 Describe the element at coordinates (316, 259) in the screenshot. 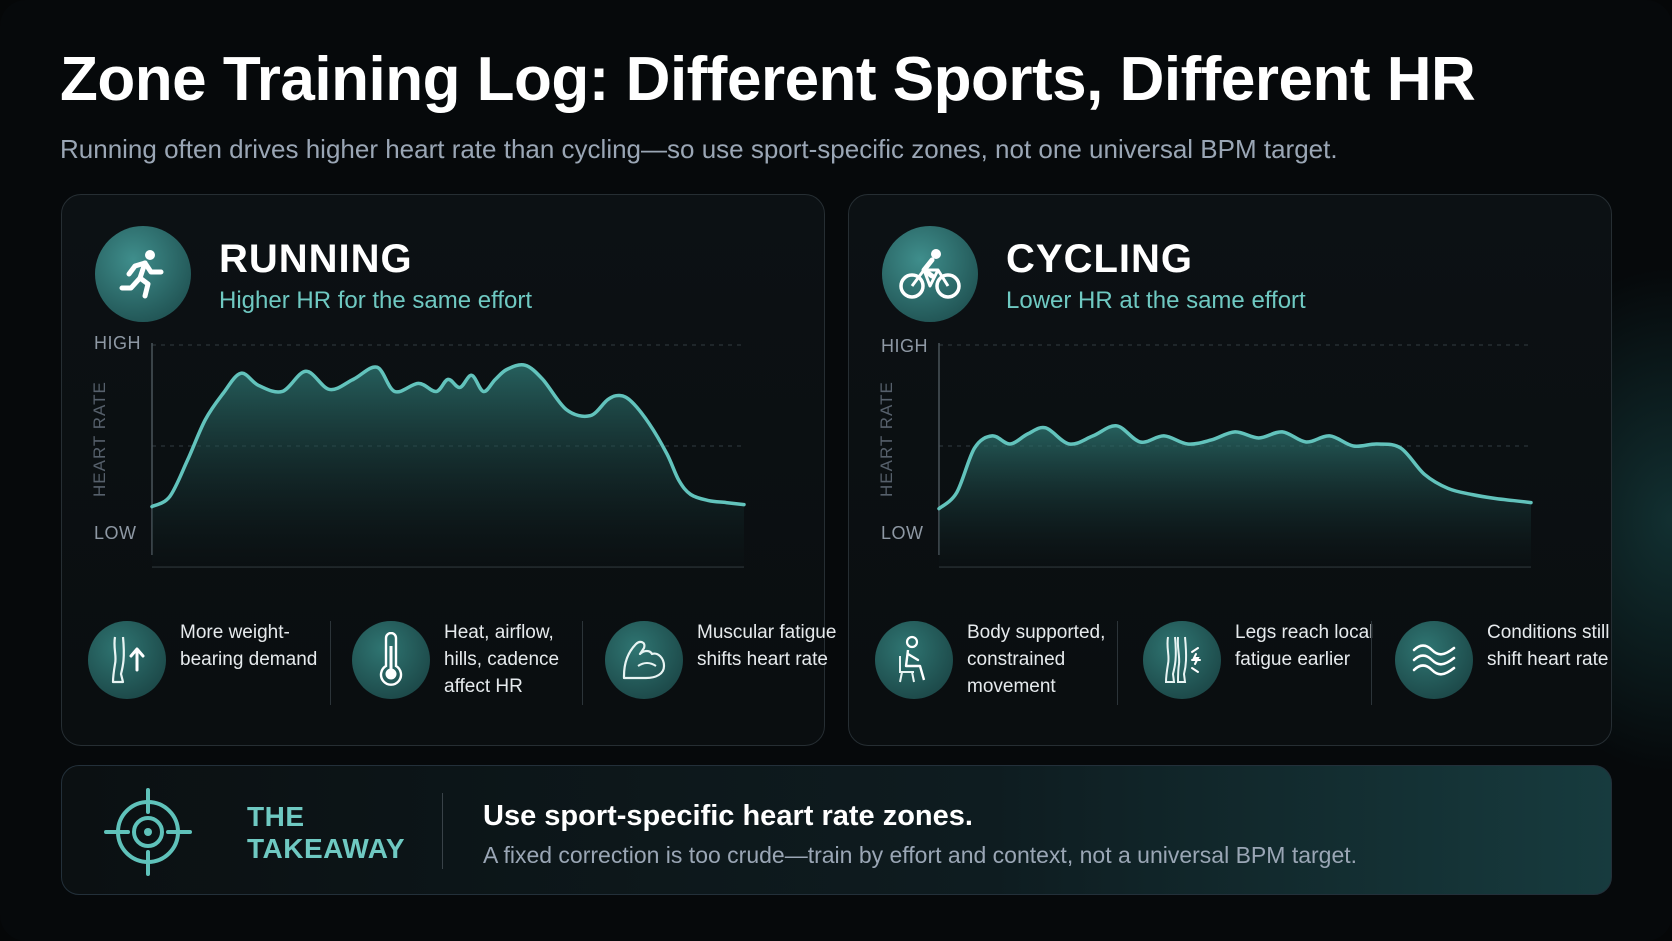

I see `sport-name: RUNNING` at that location.